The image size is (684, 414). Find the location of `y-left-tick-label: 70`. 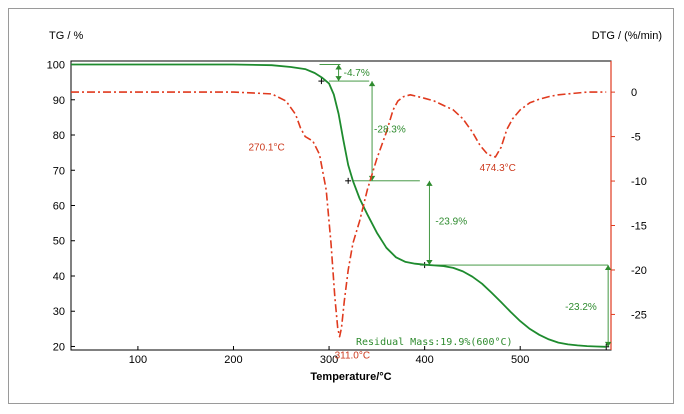

y-left-tick-label: 70 is located at coordinates (59, 171).